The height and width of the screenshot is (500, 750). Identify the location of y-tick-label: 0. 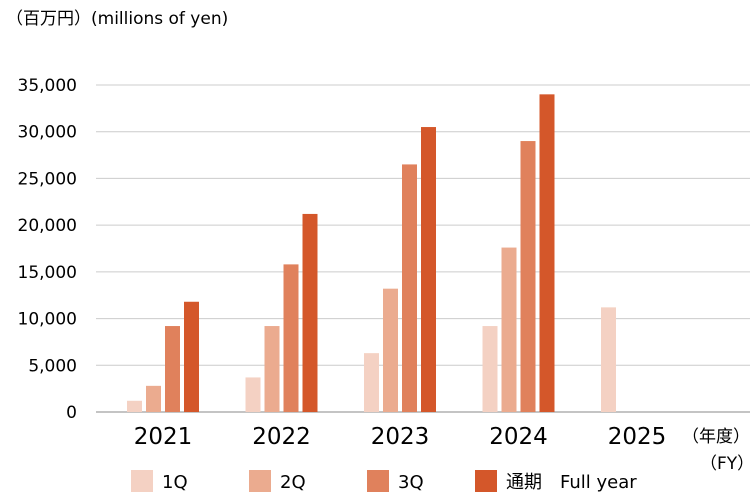
(71, 413).